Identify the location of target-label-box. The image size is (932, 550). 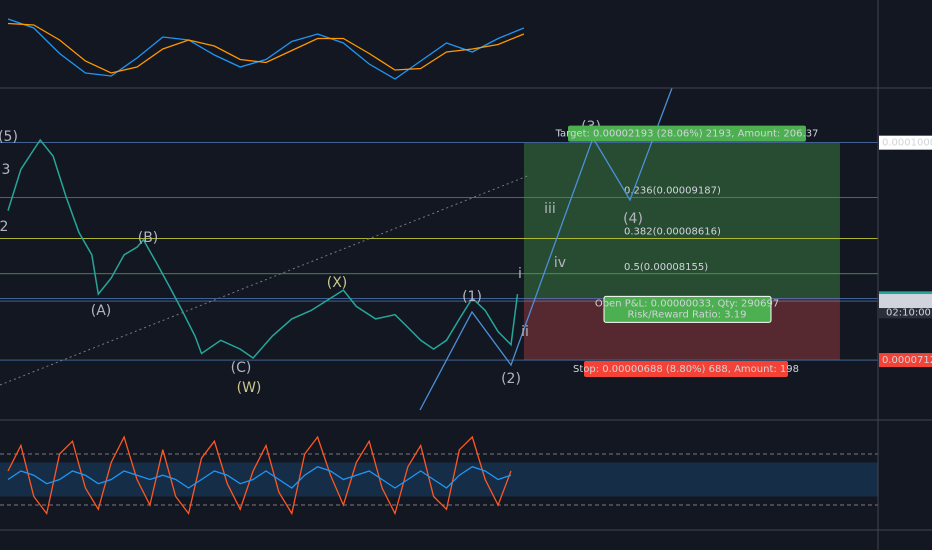
(687, 133).